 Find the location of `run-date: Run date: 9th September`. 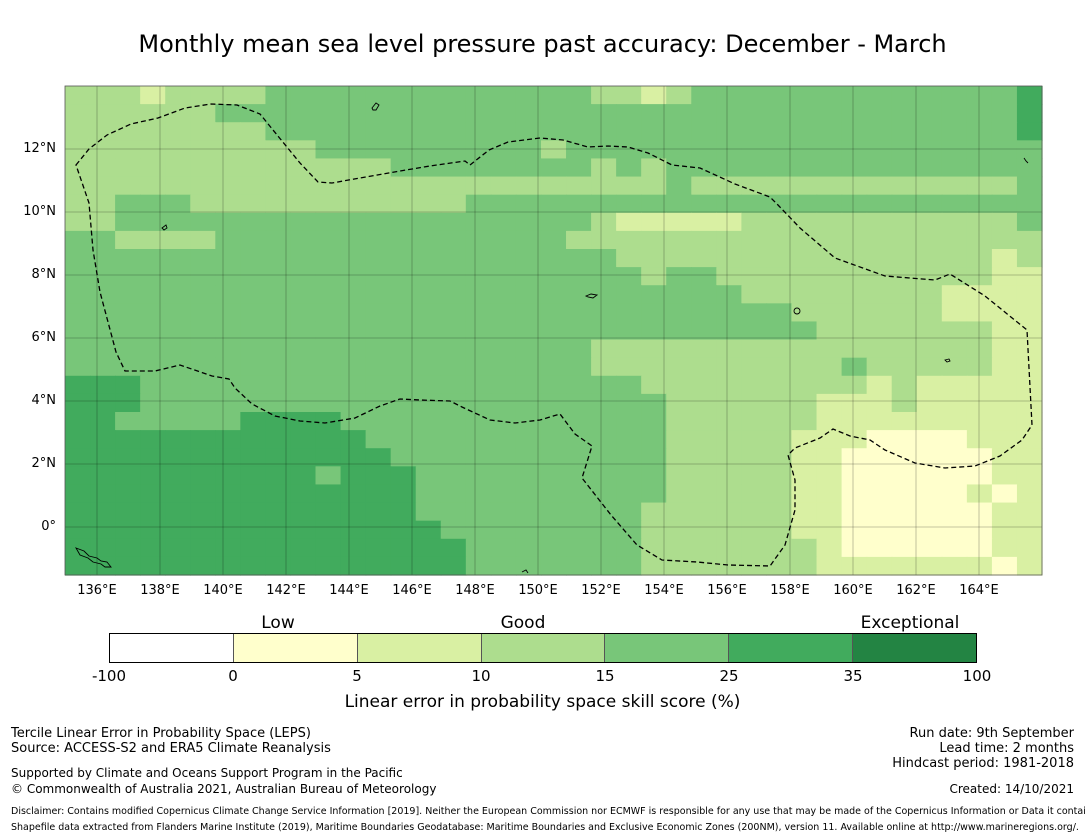

run-date: Run date: 9th September is located at coordinates (991, 733).